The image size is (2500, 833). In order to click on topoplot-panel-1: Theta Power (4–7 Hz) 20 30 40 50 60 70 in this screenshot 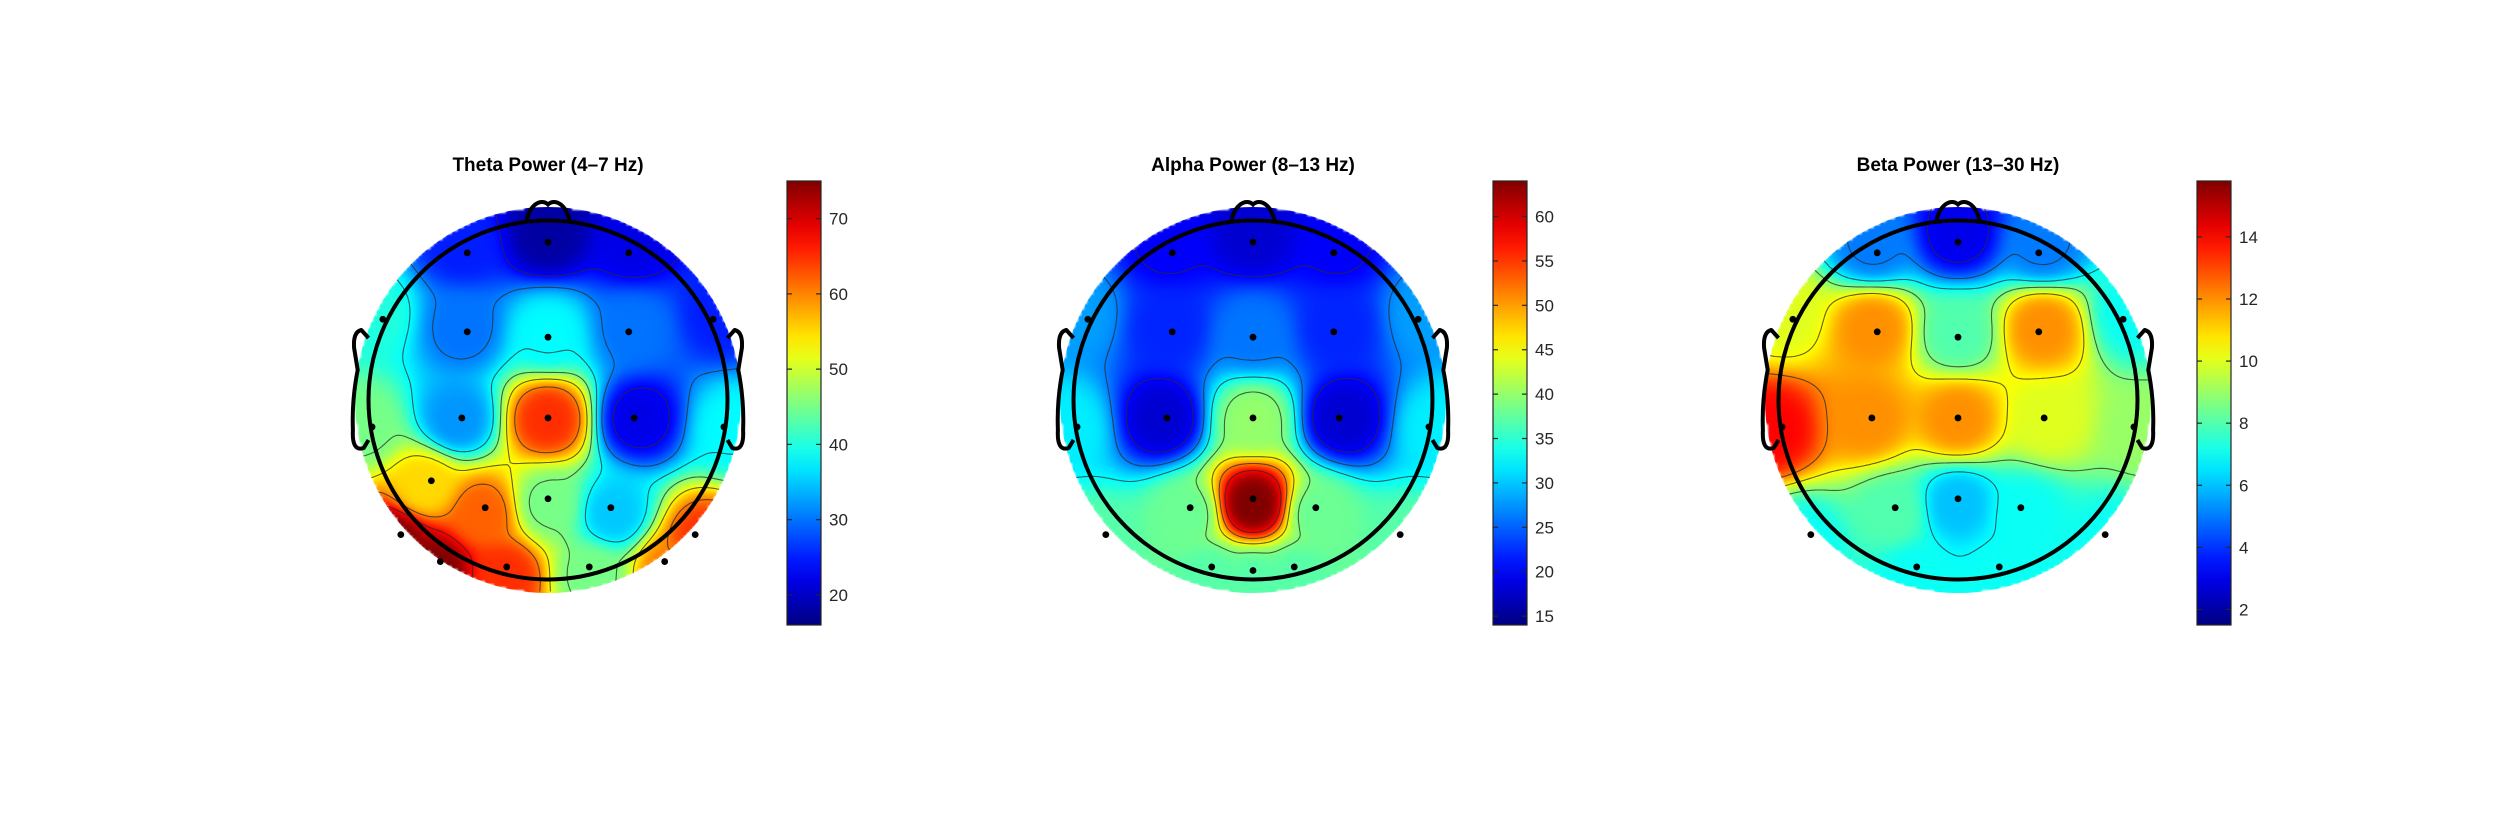, I will do `click(599, 390)`.